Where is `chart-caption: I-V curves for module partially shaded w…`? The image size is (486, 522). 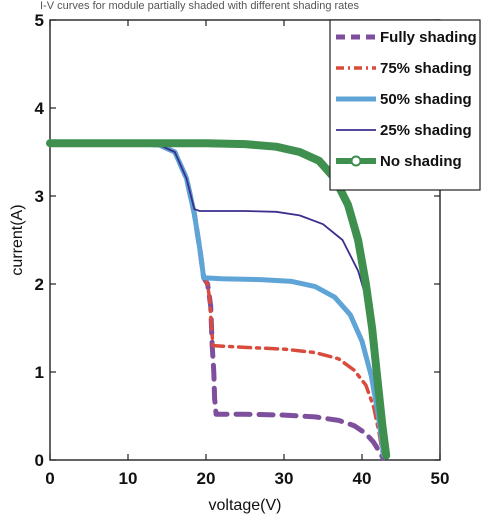
chart-caption: I-V curves for module partially shaded w… is located at coordinates (199, 6).